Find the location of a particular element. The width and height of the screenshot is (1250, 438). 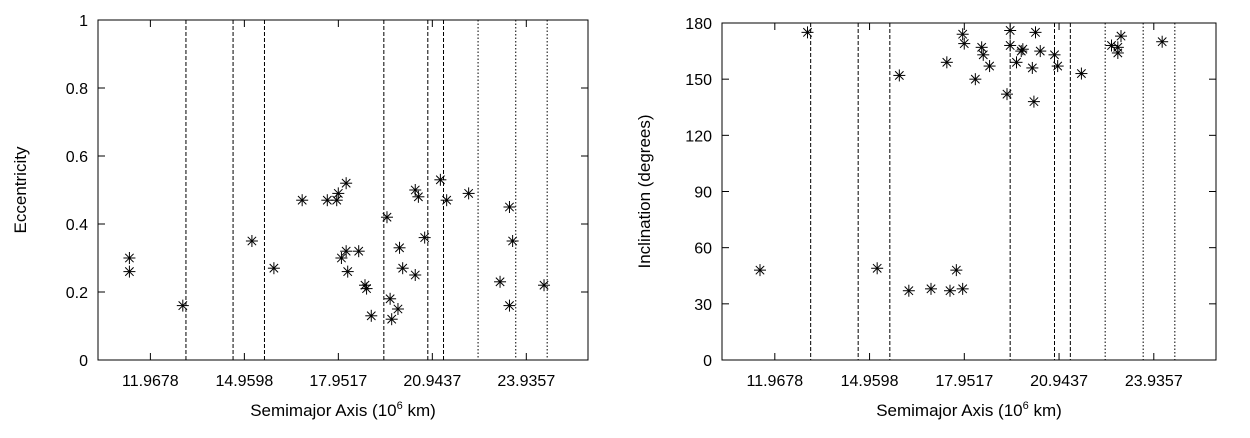

y-tick-label: 120 is located at coordinates (698, 136).